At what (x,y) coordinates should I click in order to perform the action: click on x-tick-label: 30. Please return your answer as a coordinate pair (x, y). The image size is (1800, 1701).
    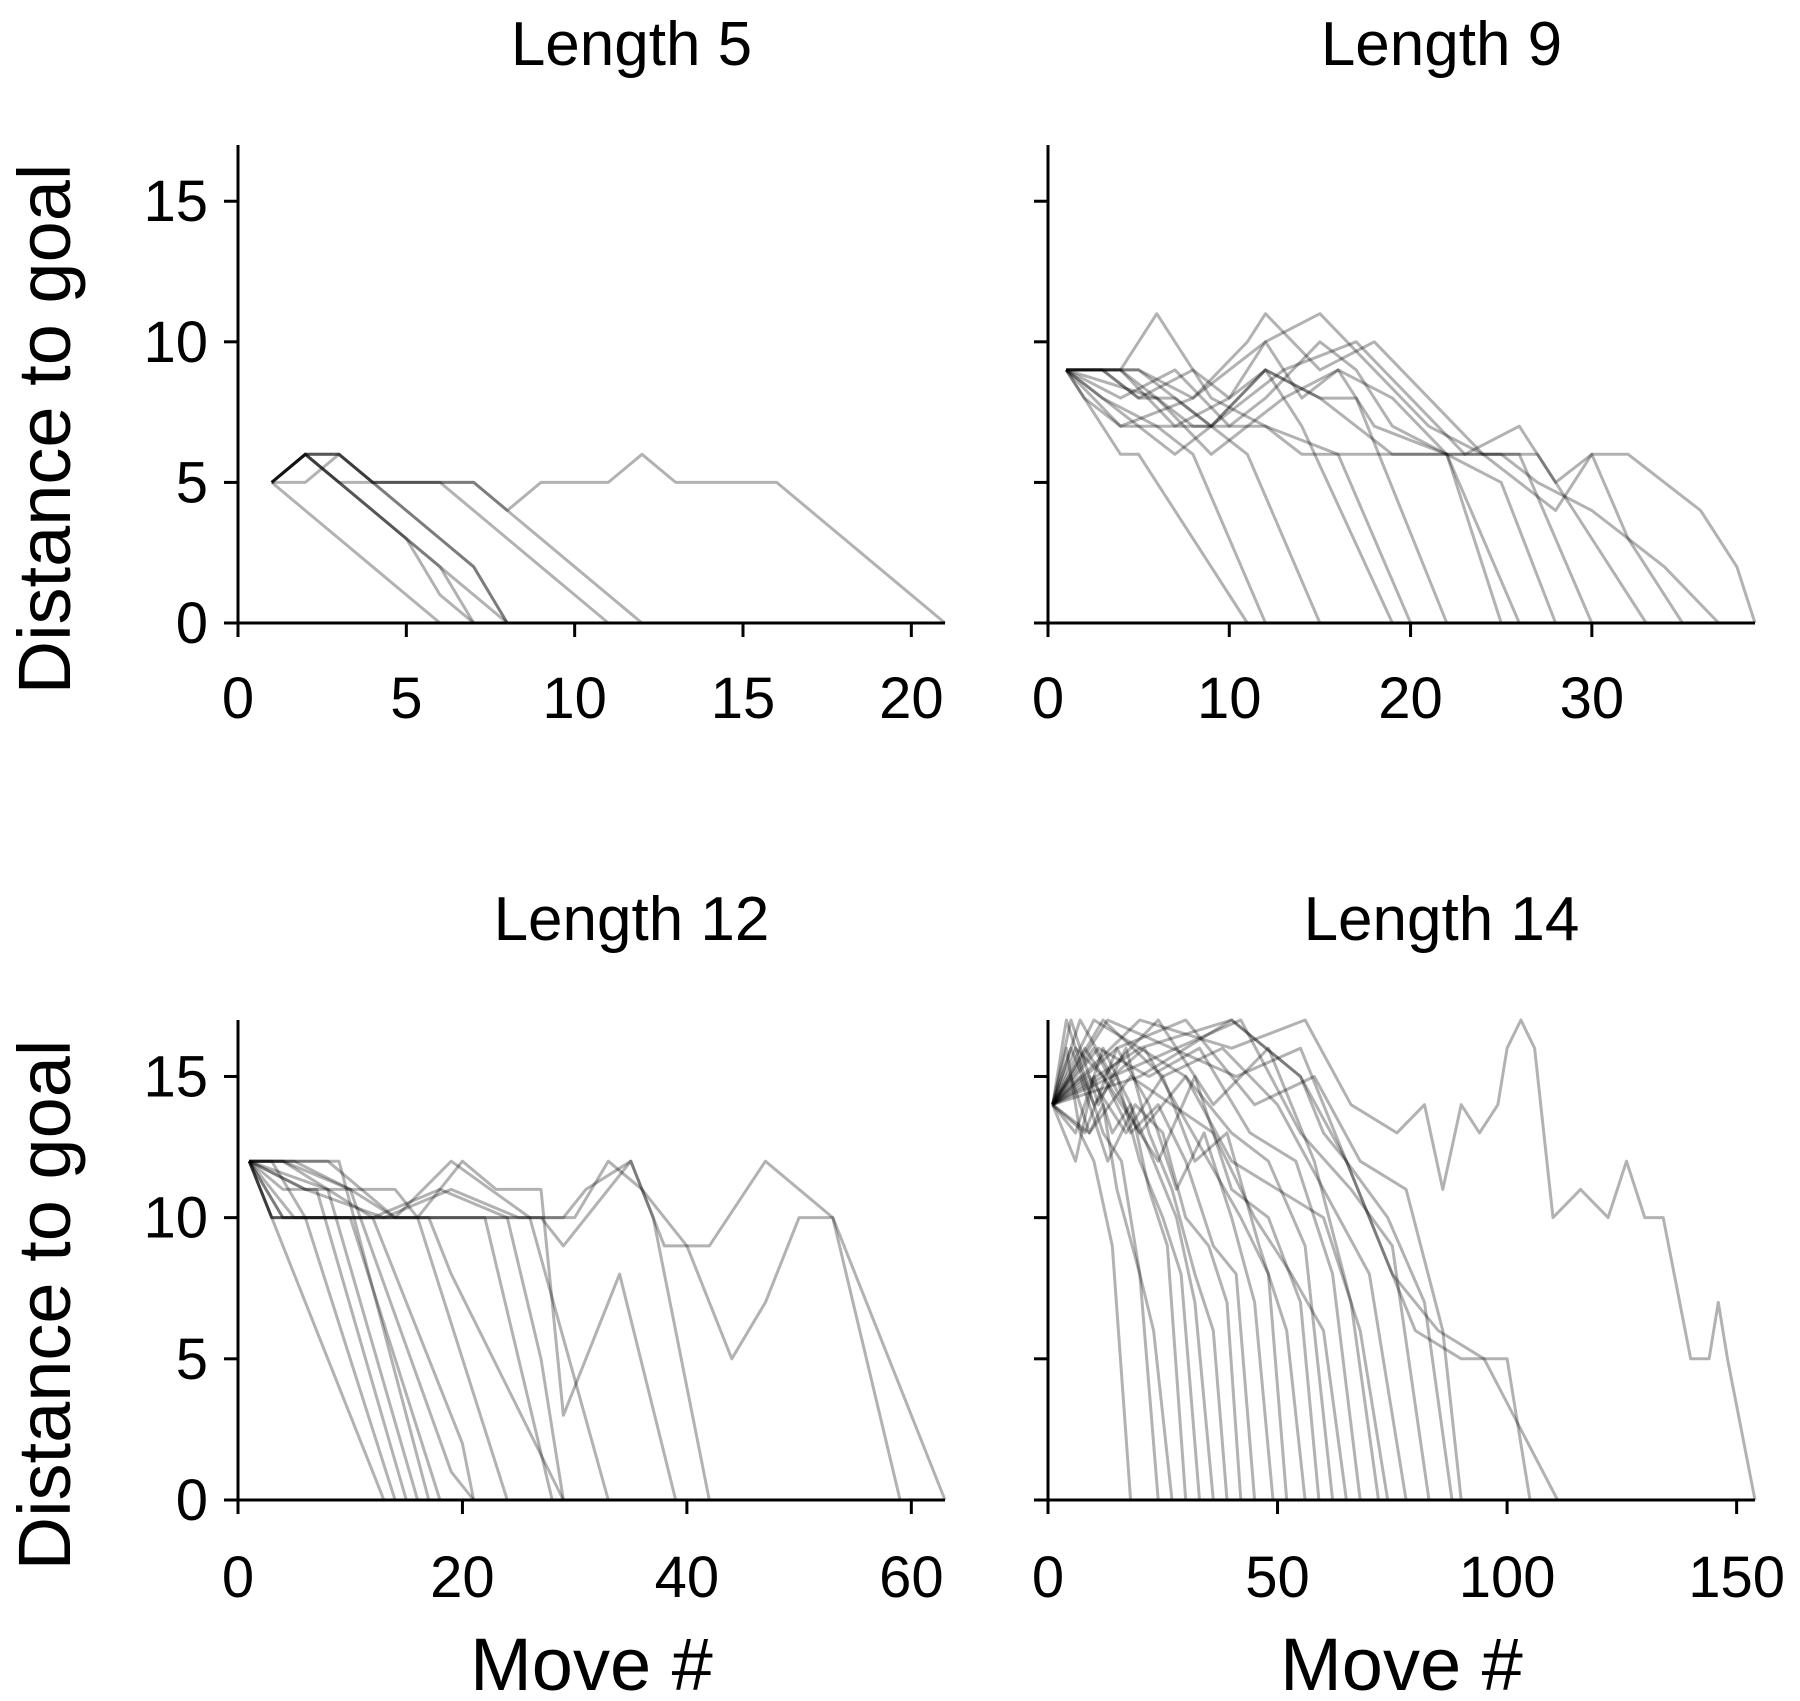
    Looking at the image, I should click on (1592, 698).